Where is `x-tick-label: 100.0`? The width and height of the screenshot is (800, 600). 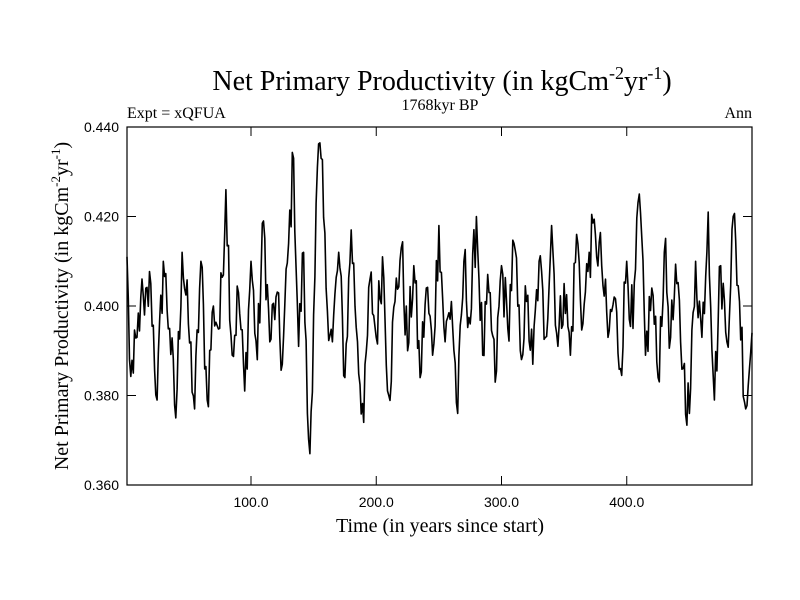
x-tick-label: 100.0 is located at coordinates (250, 502).